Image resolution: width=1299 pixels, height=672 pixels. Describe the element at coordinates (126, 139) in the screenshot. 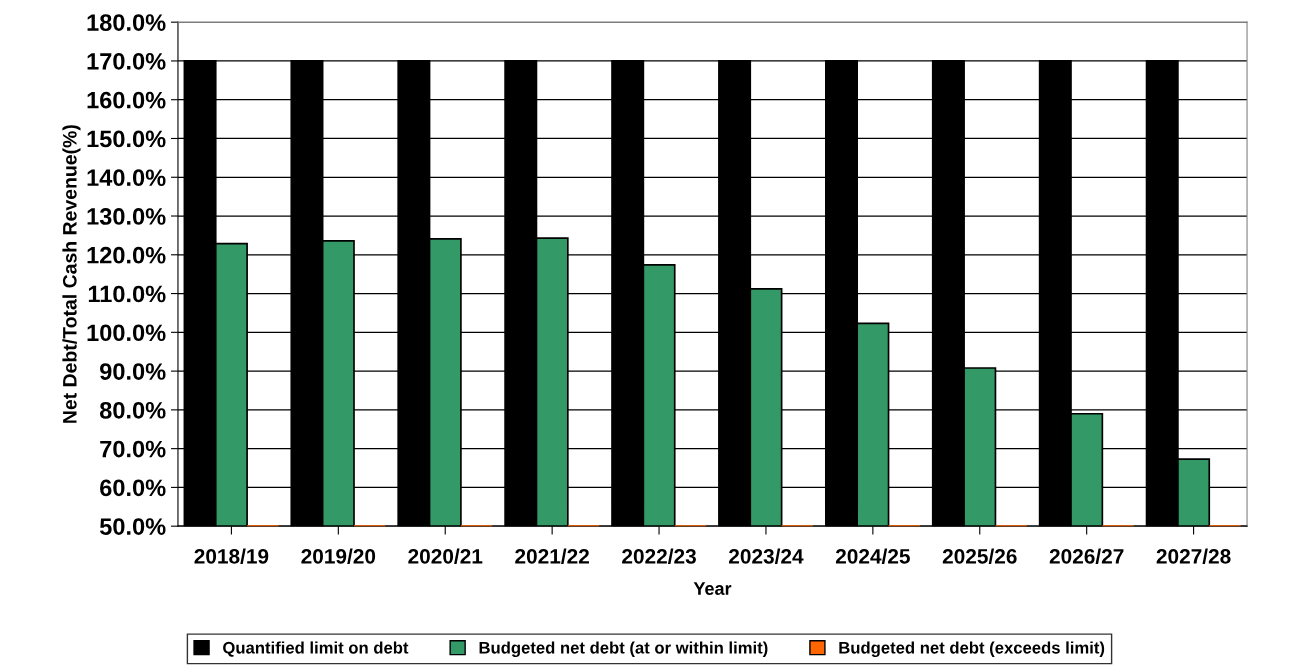

I see `y-tick-label: 150.0%` at that location.